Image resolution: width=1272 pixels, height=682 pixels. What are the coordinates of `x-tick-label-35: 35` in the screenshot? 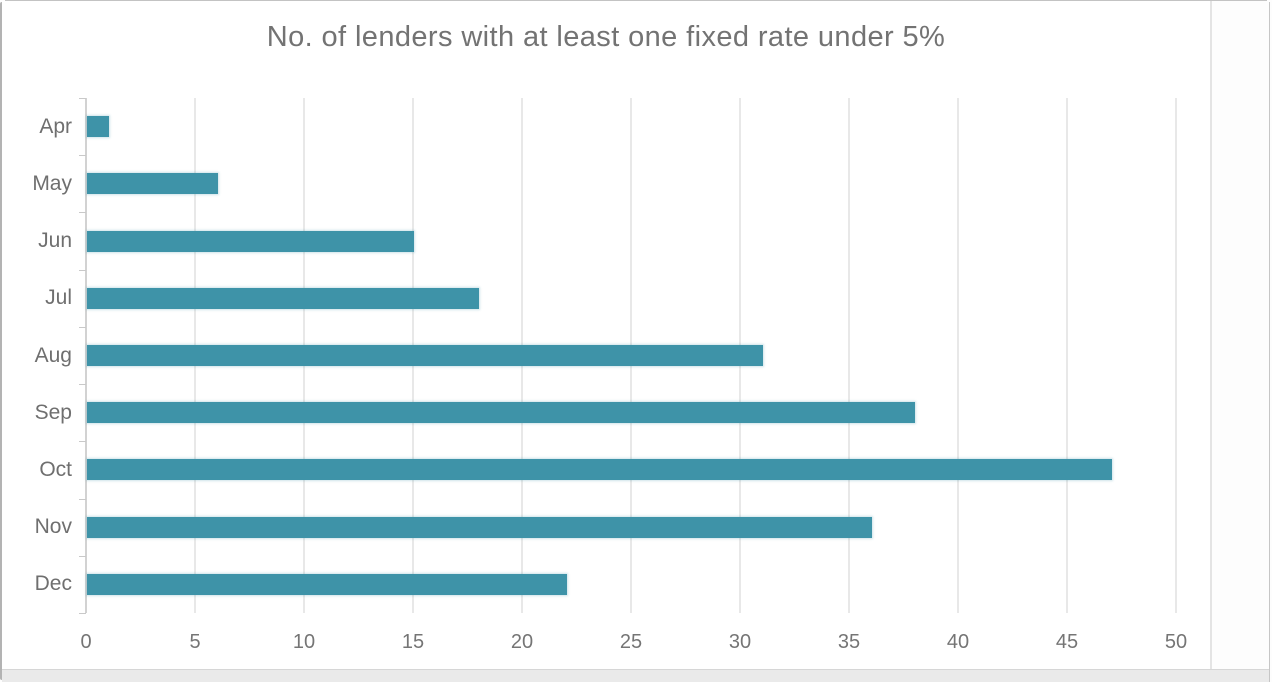 It's located at (849, 642).